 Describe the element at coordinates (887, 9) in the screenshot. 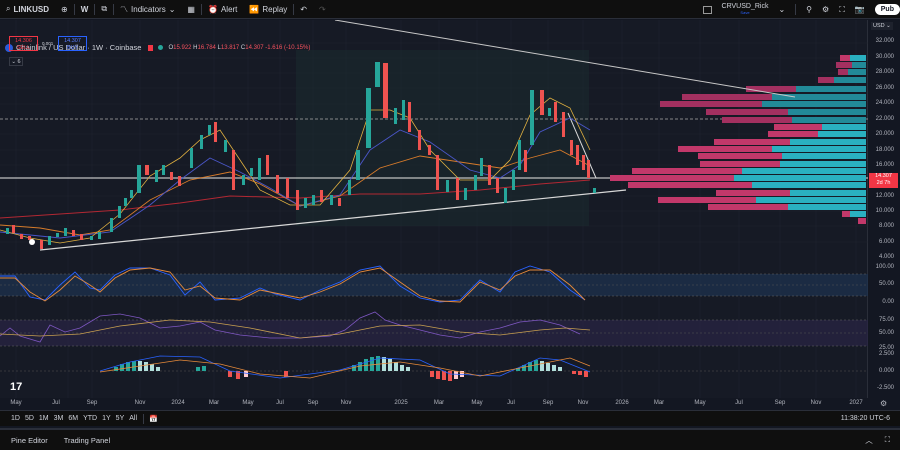

I see `publish-button: Pub` at that location.